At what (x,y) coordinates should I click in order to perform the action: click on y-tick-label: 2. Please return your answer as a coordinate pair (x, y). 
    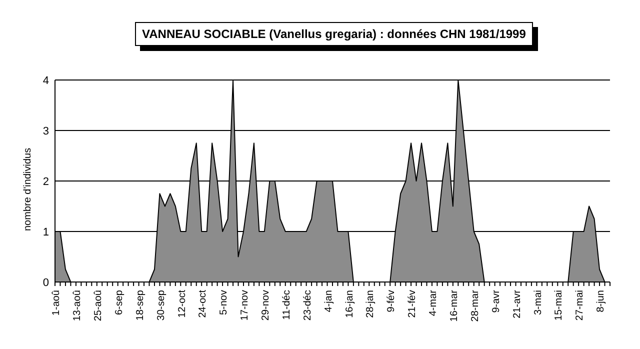
    Looking at the image, I should click on (45, 182).